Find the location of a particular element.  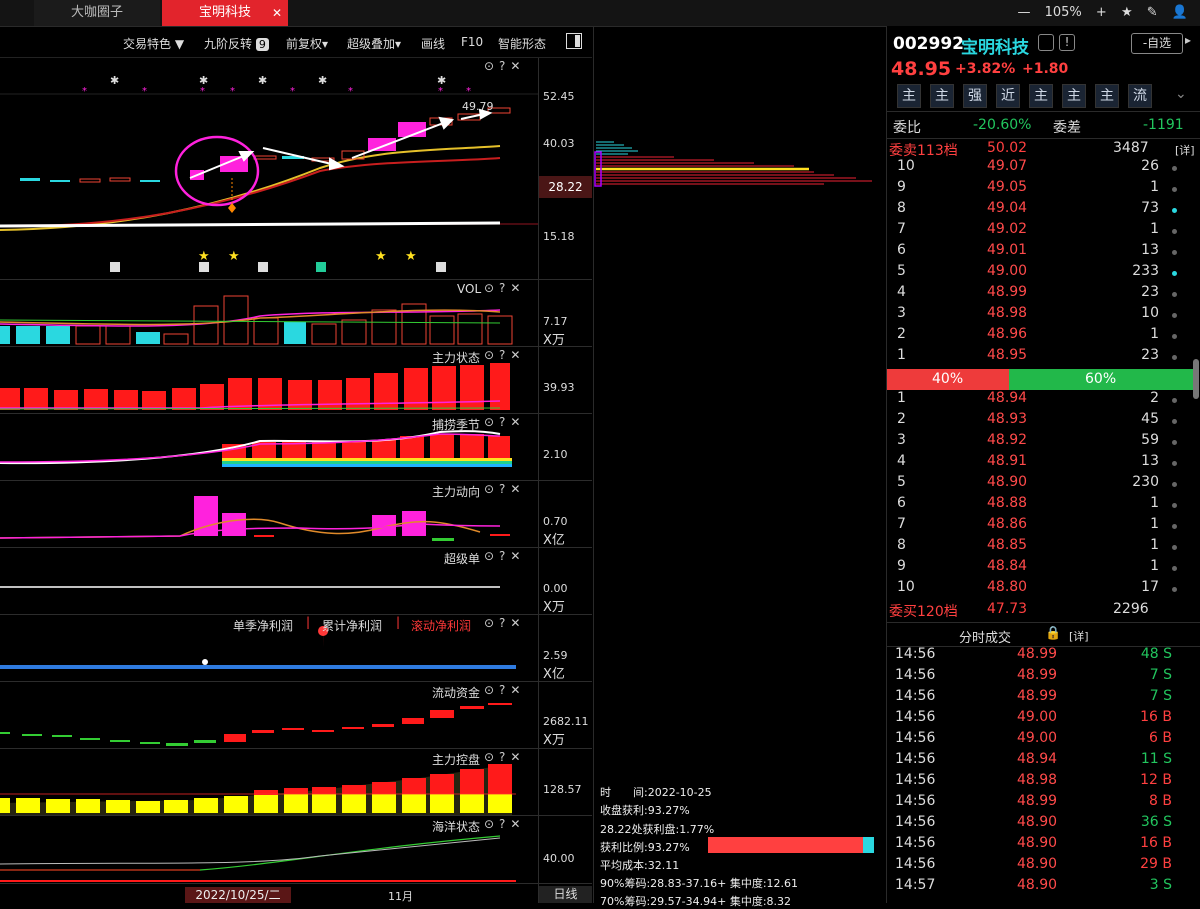

vol-title: VOL is located at coordinates (469, 289).